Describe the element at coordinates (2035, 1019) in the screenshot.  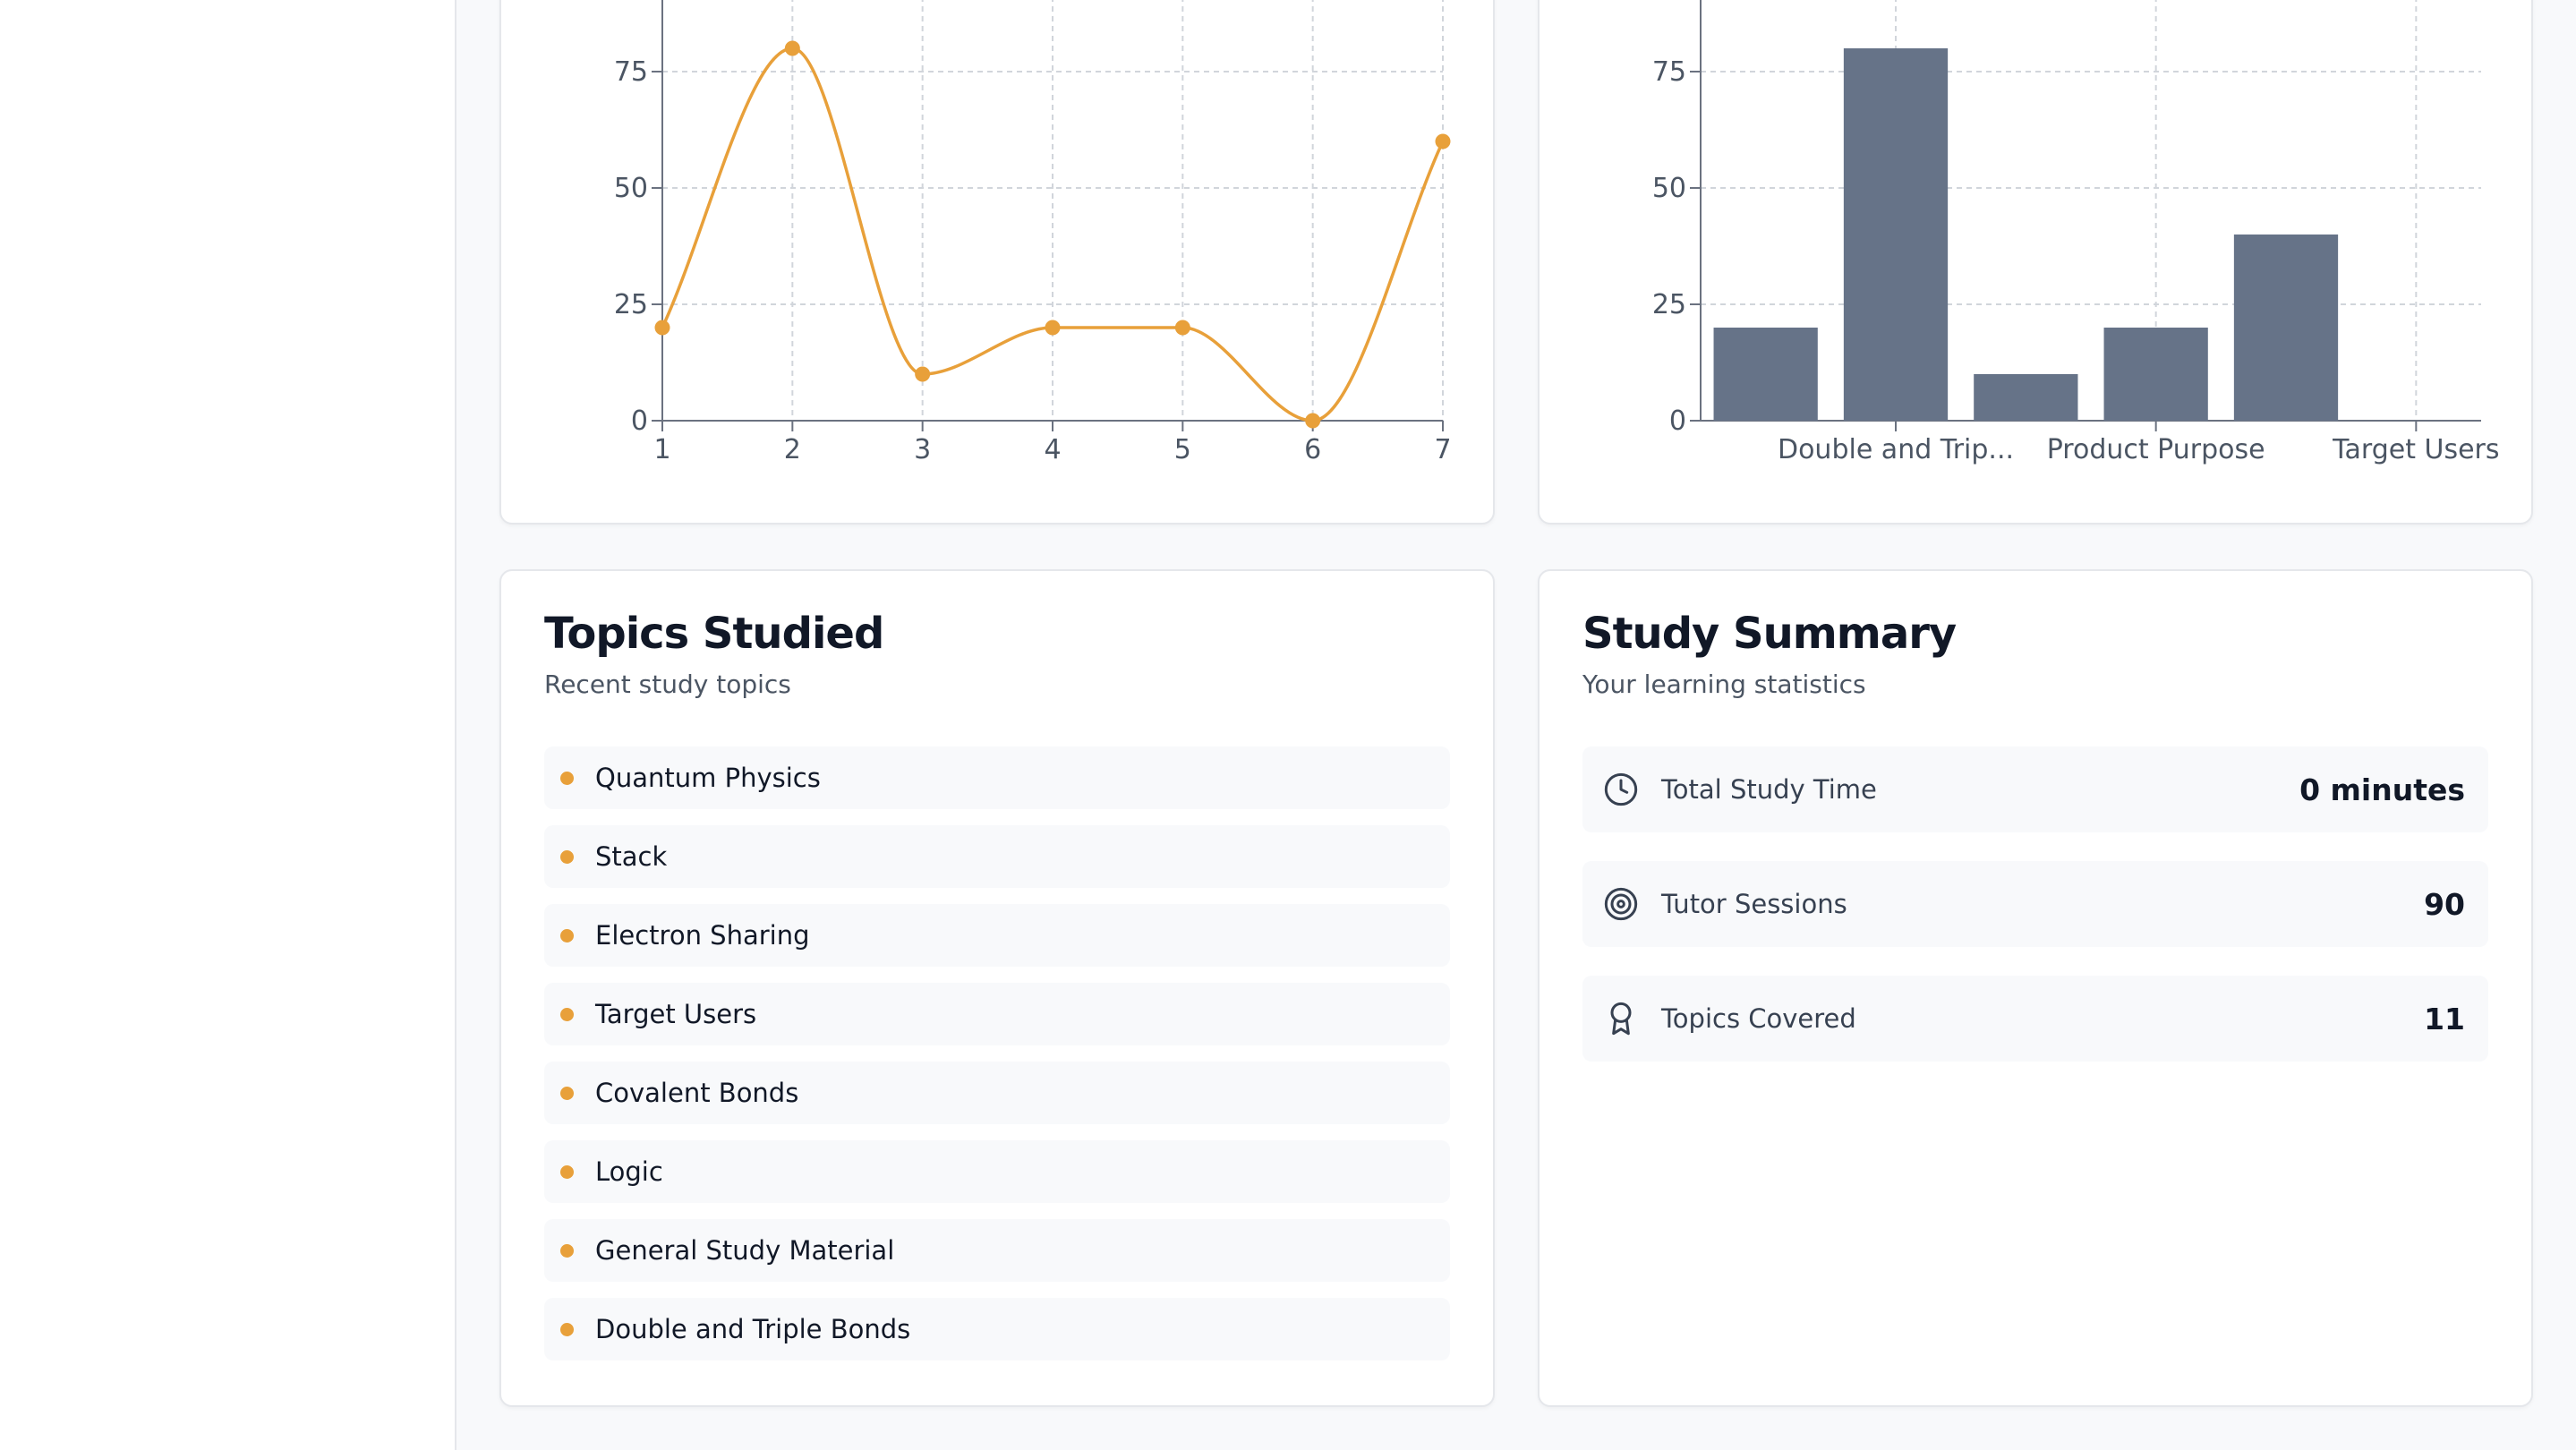
I see `stat-row-topics-covered: Topics Covered 11` at that location.